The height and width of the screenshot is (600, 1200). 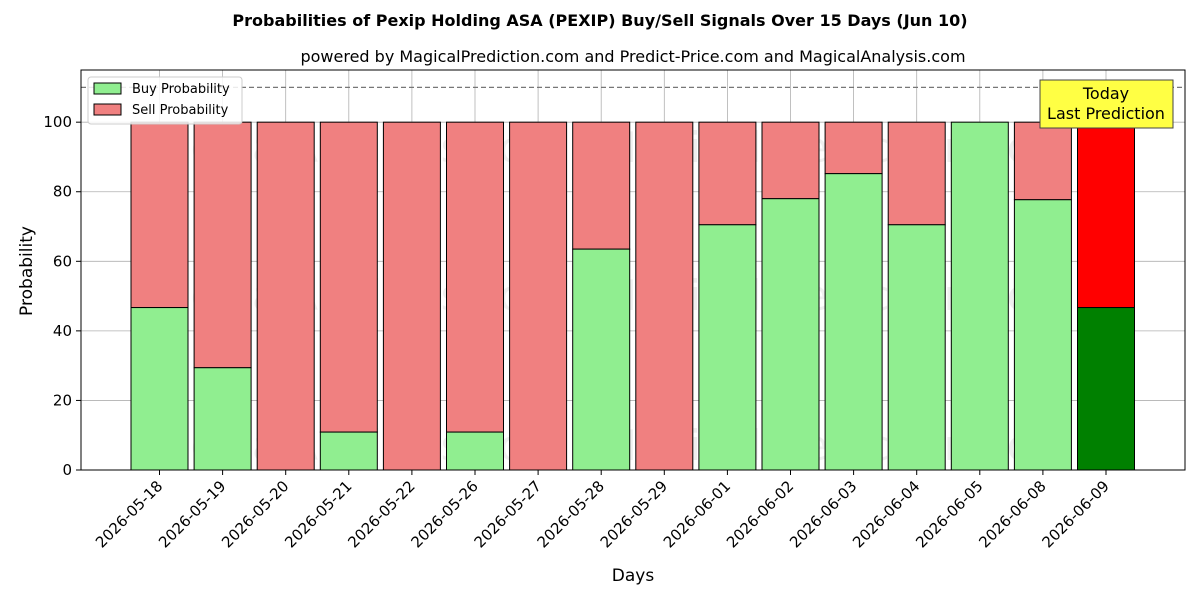 I want to click on legend-box, so click(x=165, y=100).